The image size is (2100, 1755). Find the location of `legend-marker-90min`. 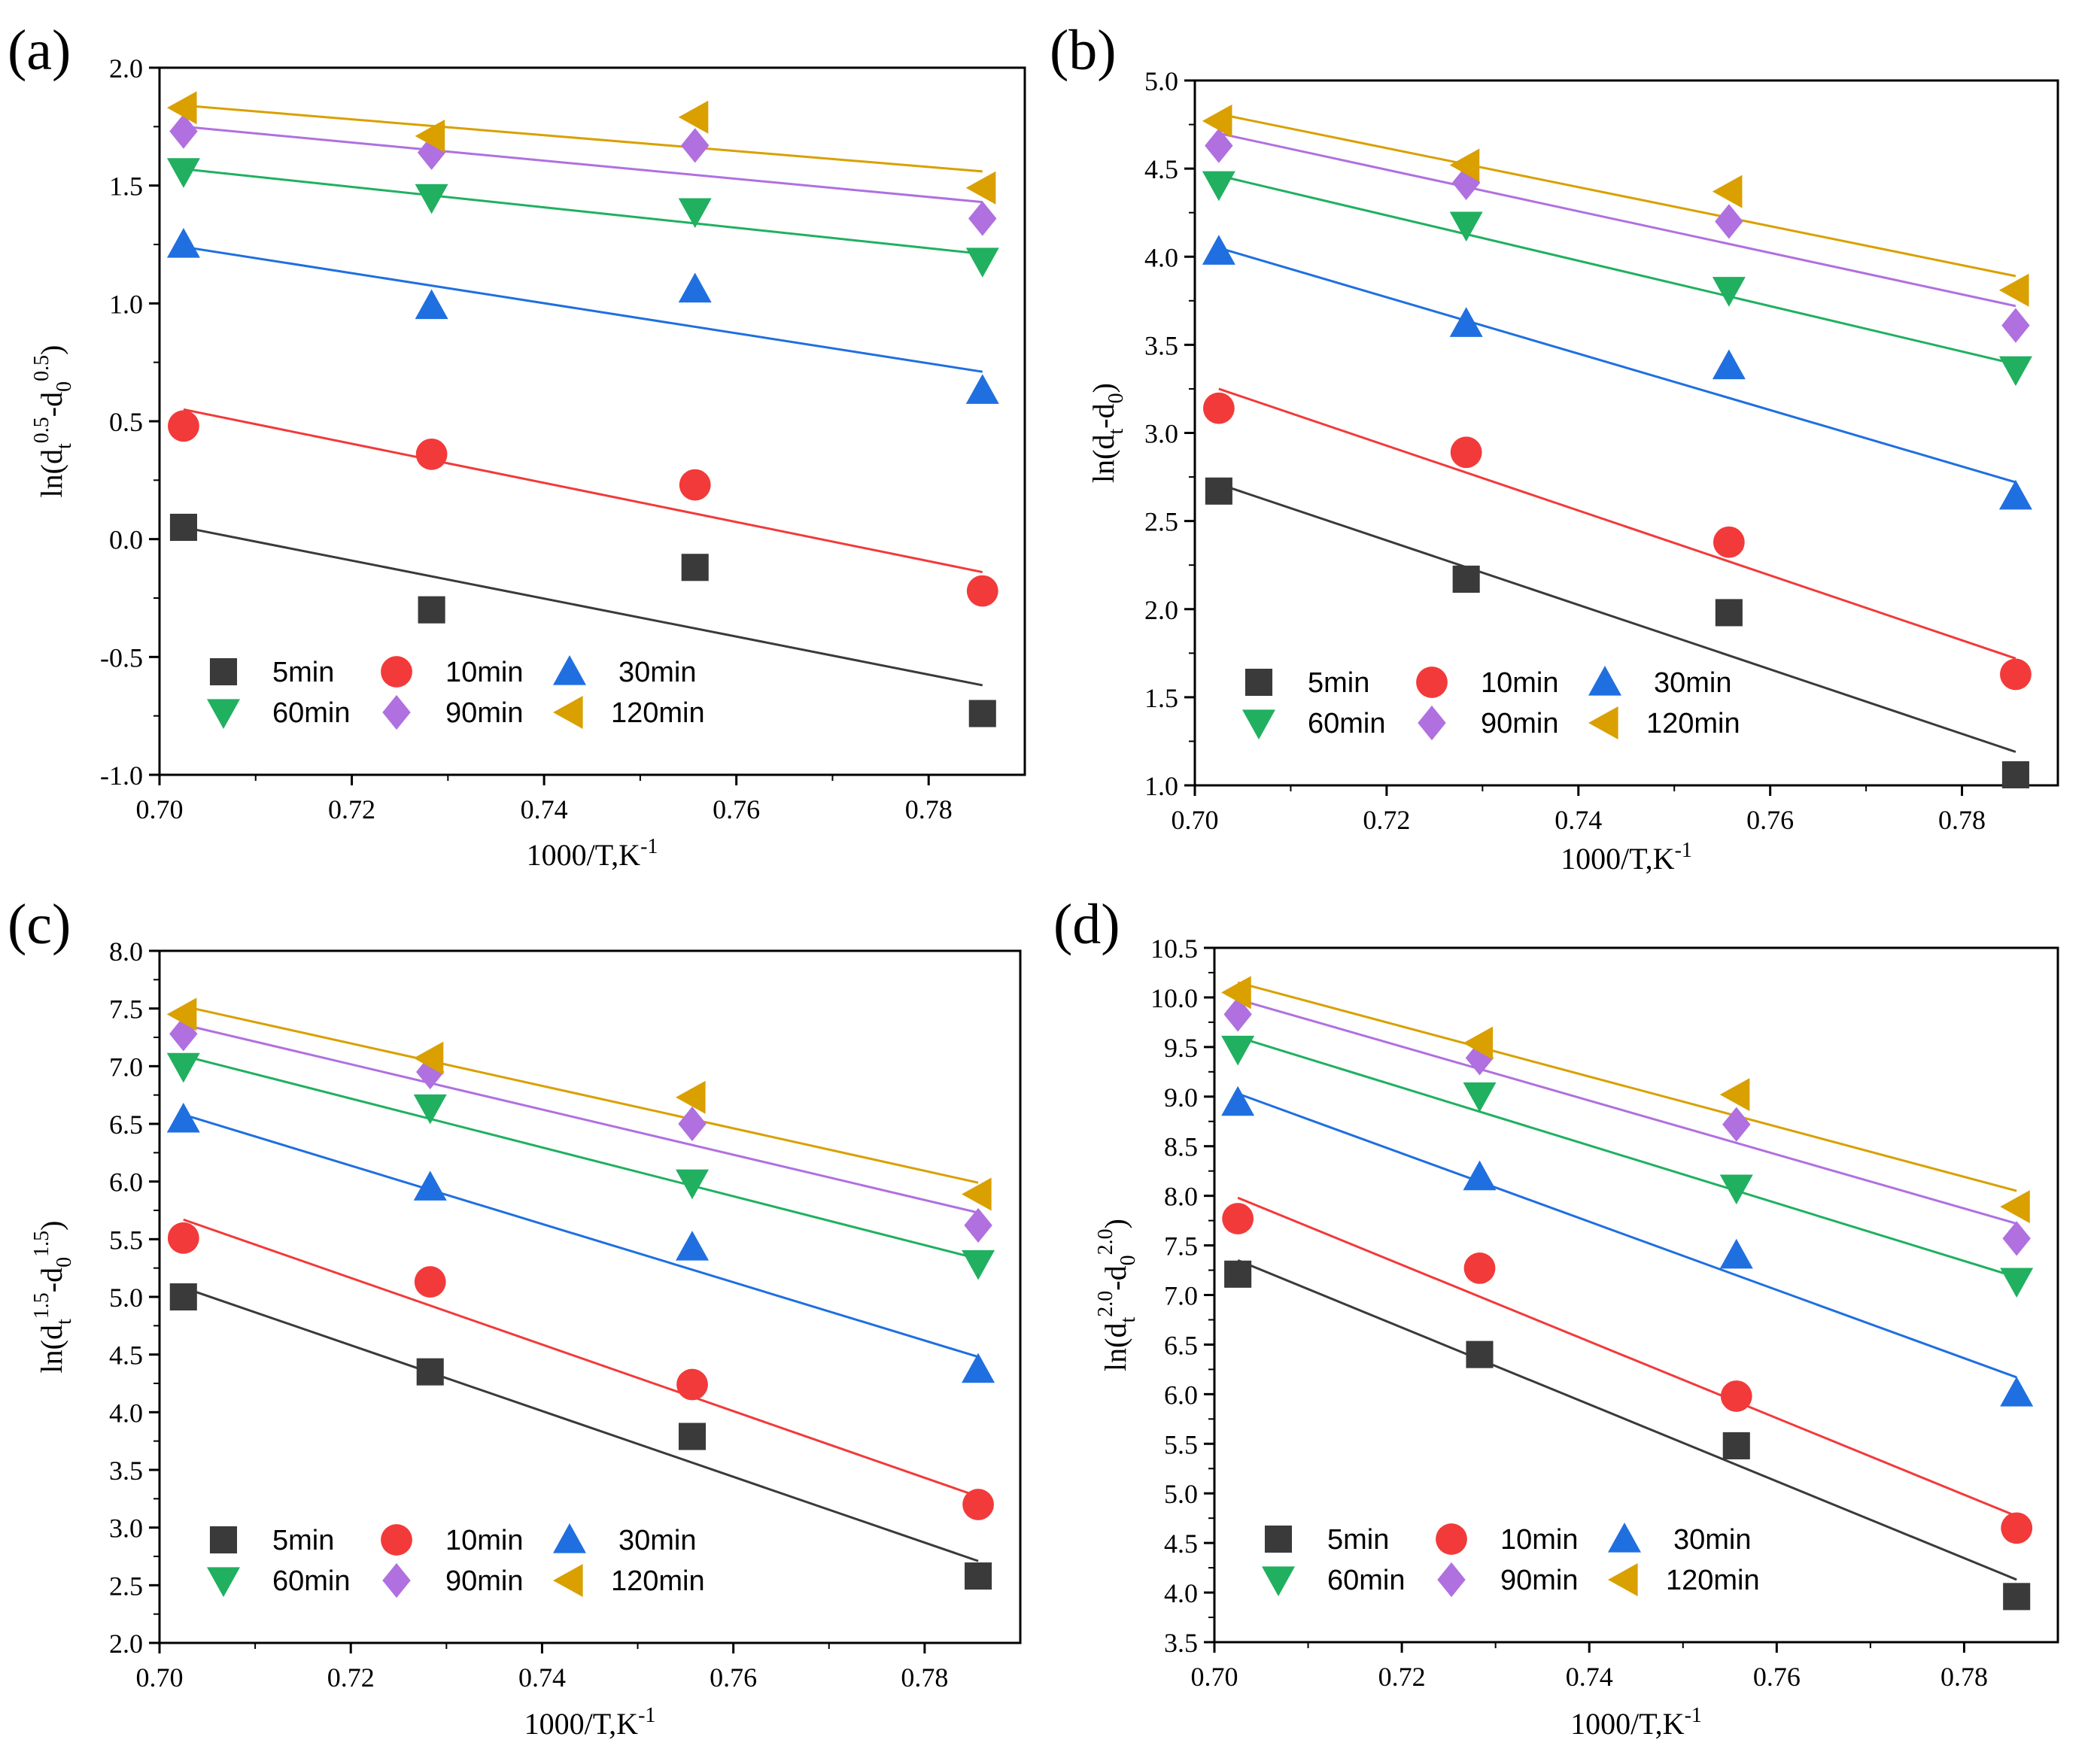

legend-marker-90min is located at coordinates (1451, 1580).